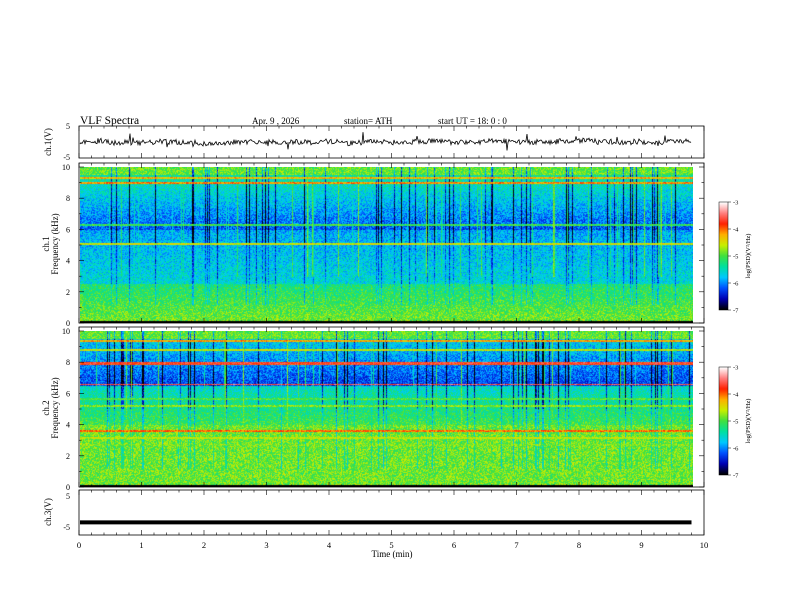  Describe the element at coordinates (66, 157) in the screenshot. I see `ch1-ytick-bottom: -5` at that location.